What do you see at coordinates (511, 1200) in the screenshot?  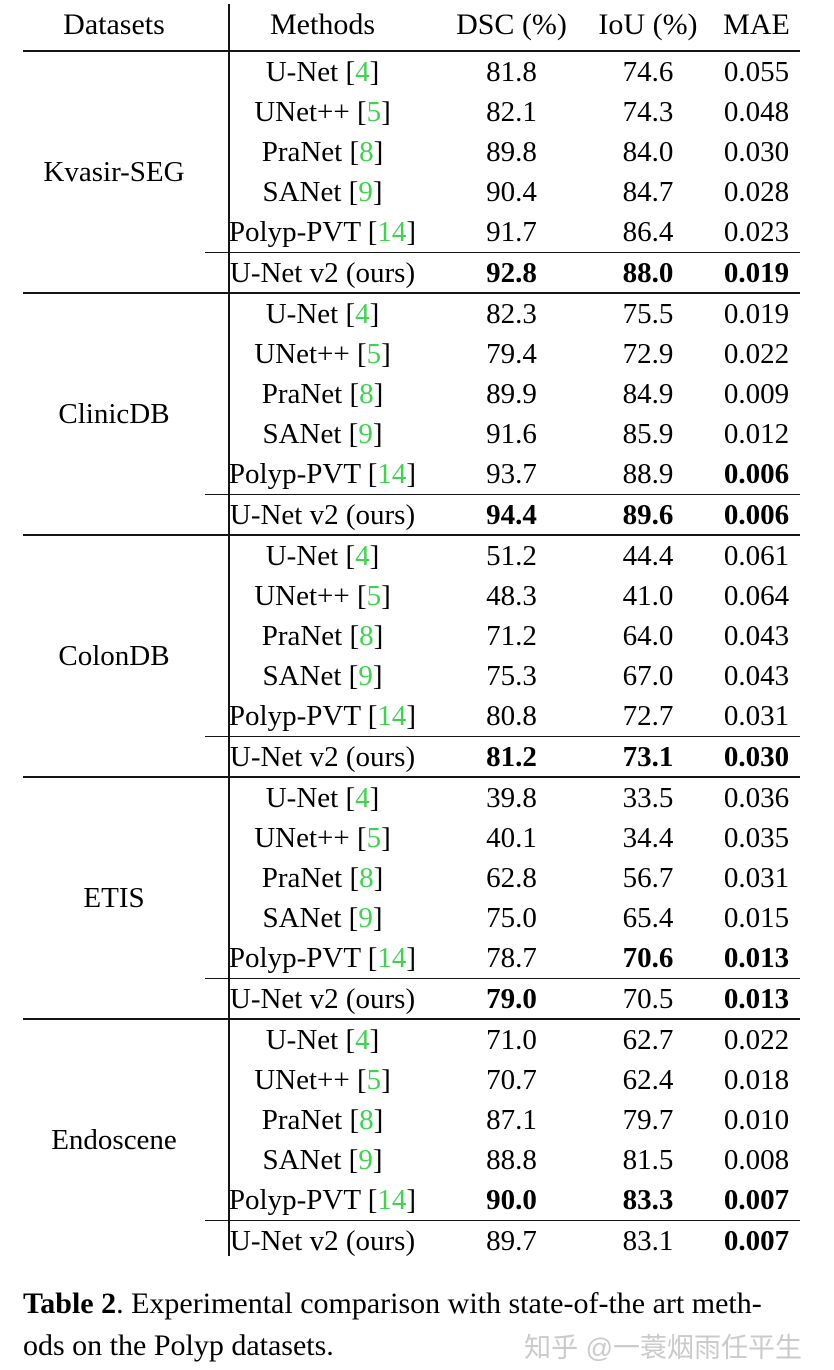 I see `dsc-value-cell: 90.0` at bounding box center [511, 1200].